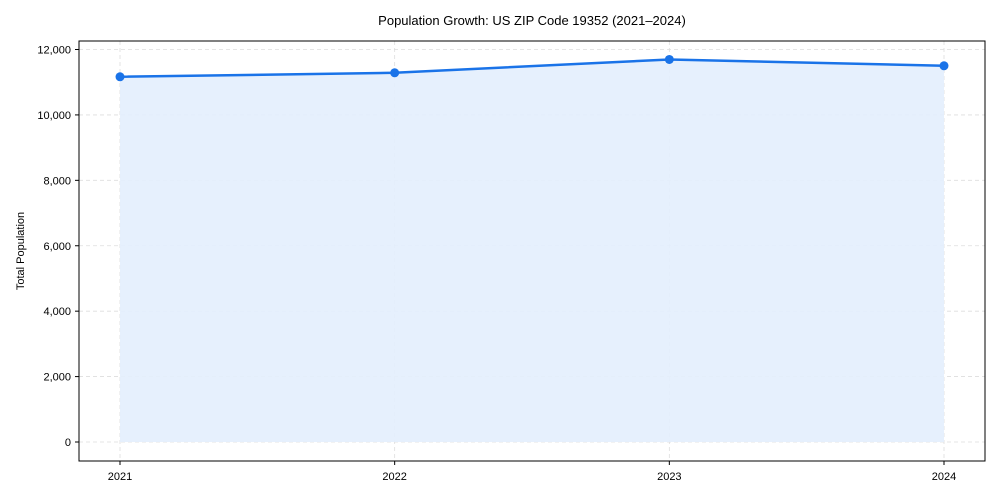 Image resolution: width=1000 pixels, height=500 pixels. I want to click on data-series, so click(532, 68).